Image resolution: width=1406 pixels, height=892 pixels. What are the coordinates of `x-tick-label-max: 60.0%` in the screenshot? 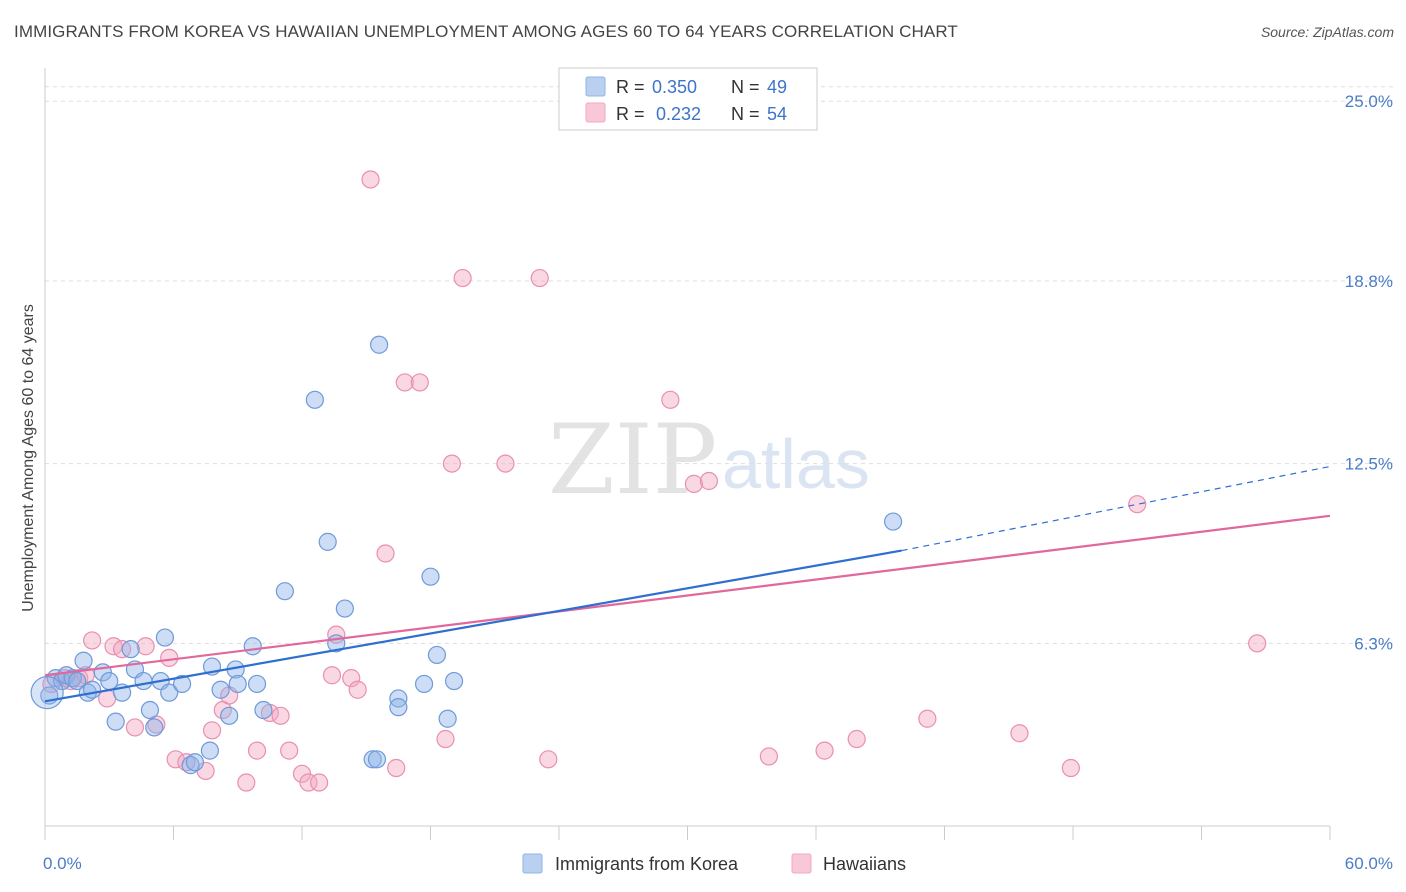 It's located at (1369, 863).